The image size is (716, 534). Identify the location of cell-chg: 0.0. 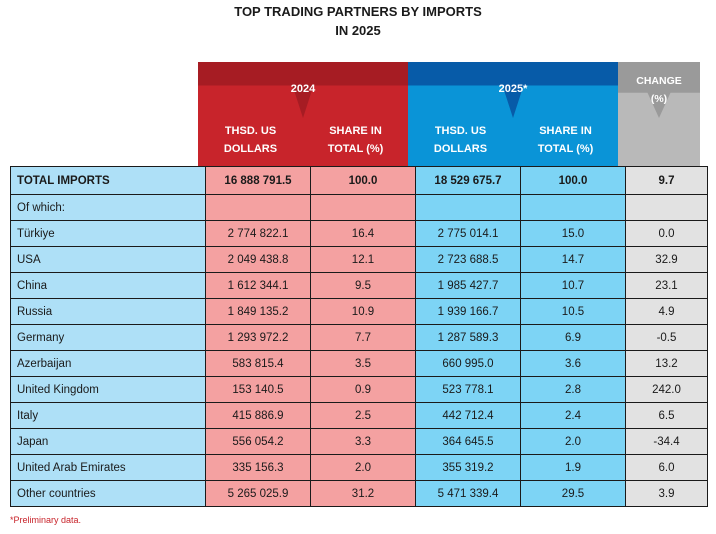
(666, 233).